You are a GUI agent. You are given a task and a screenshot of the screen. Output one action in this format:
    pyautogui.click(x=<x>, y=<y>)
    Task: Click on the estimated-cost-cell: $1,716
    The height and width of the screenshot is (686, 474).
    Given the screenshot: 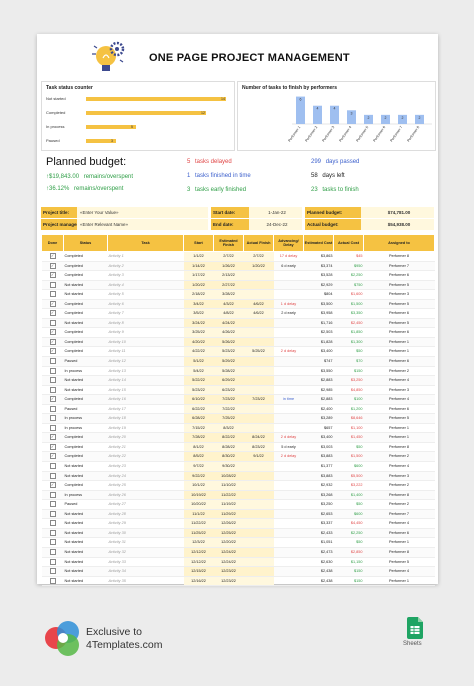 What is the action you would take?
    pyautogui.click(x=318, y=323)
    